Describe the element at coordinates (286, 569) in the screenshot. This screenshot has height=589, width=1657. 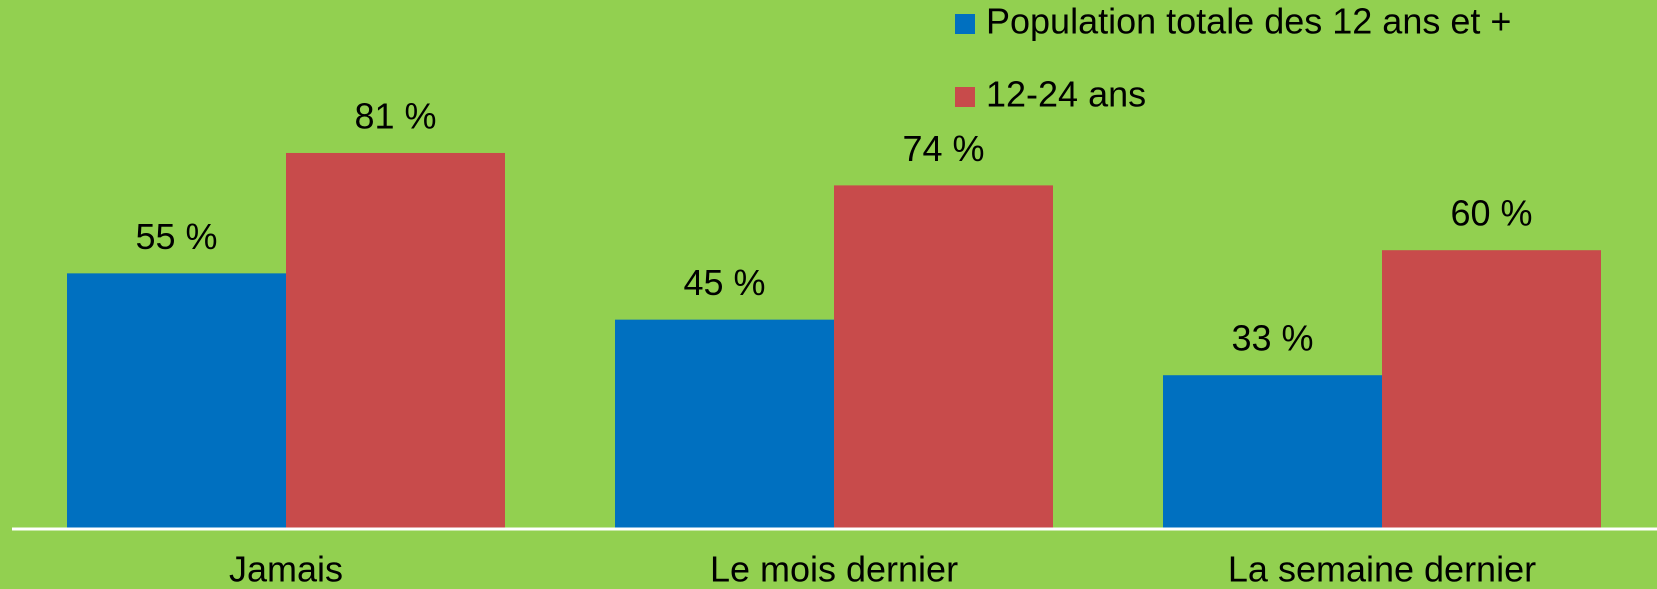
I see `x-tick-label: Jamais` at that location.